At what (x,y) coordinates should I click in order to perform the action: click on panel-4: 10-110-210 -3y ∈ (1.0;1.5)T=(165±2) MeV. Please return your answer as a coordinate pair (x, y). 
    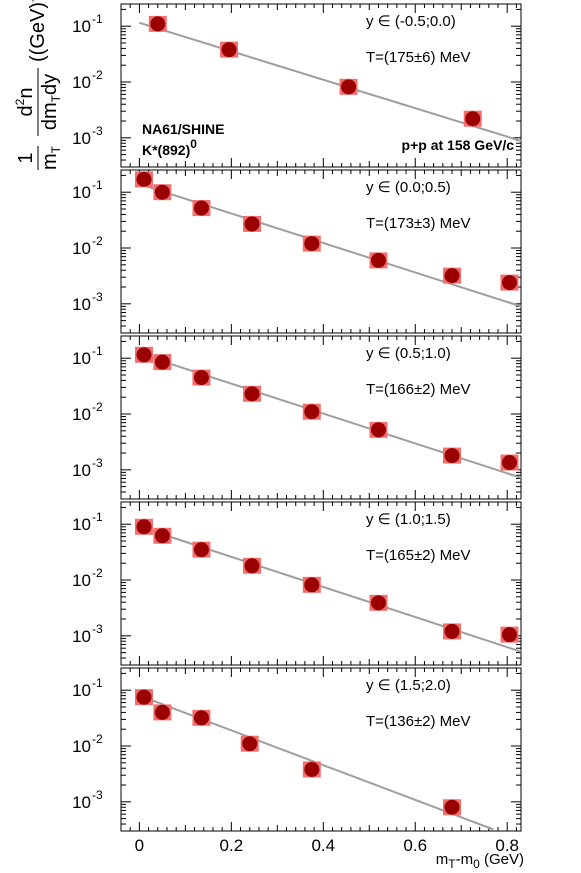
    Looking at the image, I should click on (297, 583).